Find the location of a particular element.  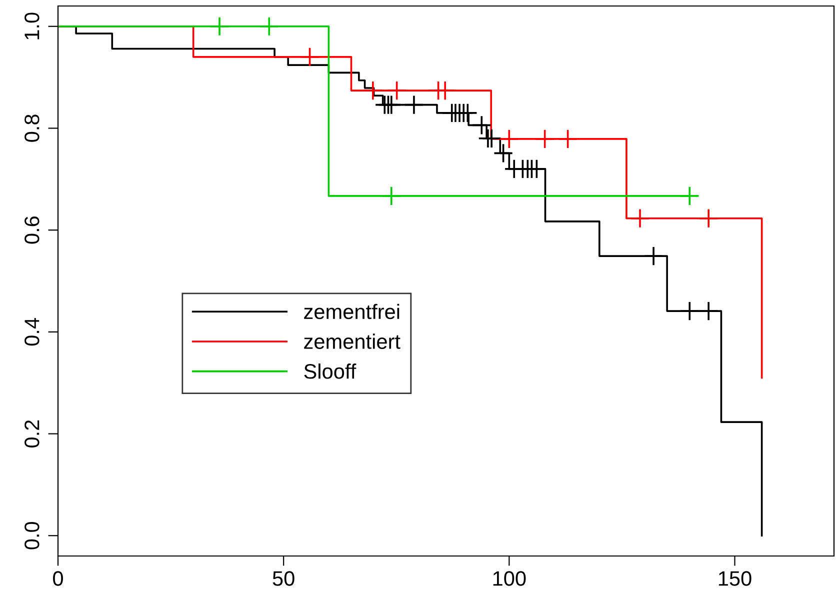

x-tick-label: 100 is located at coordinates (509, 578).